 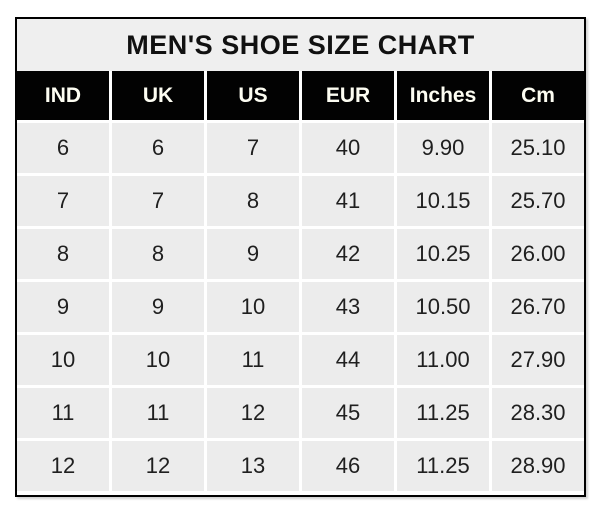 What do you see at coordinates (158, 95) in the screenshot?
I see `header-cell: UK` at bounding box center [158, 95].